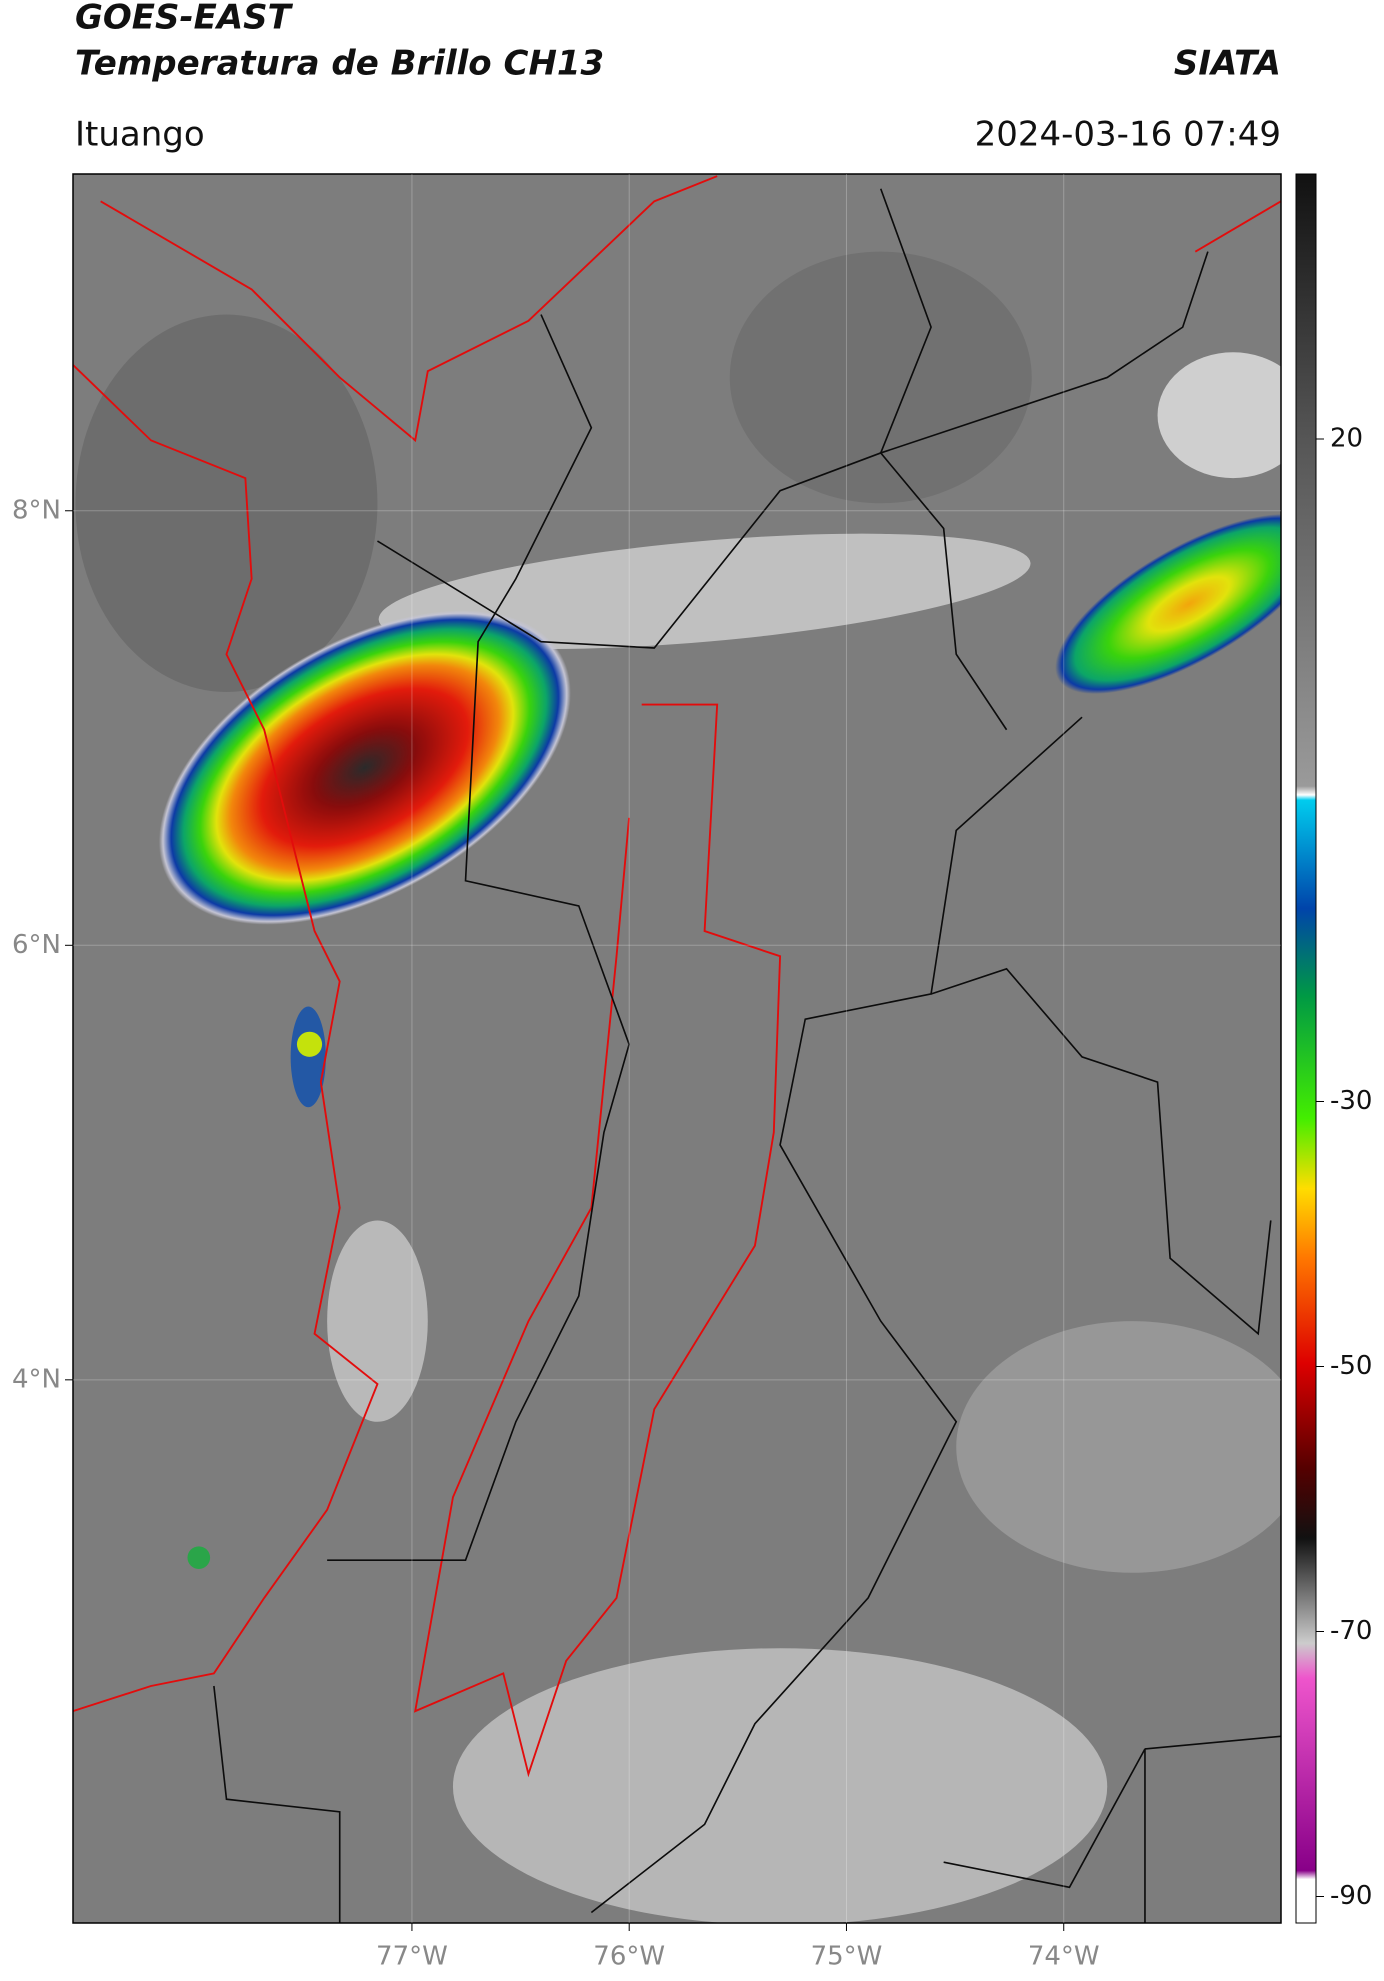  I want to click on x-tick-label: 74°W, so click(1064, 1957).